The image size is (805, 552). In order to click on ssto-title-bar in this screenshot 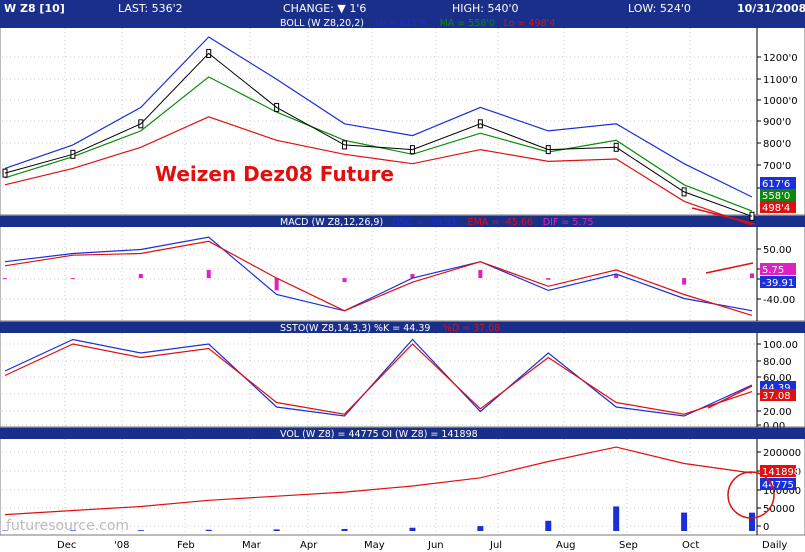, I will do `click(402, 327)`.